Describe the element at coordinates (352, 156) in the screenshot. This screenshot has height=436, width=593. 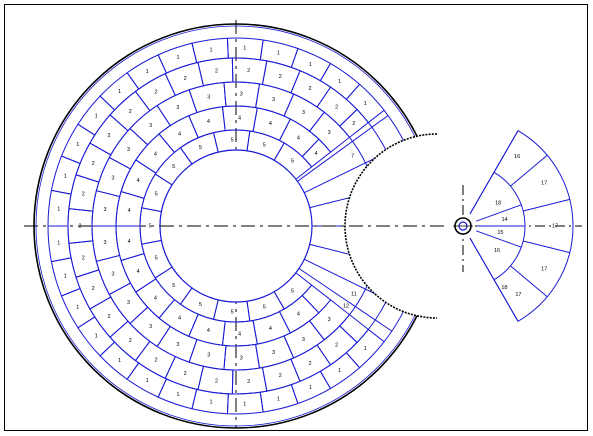
I see `cutout-block-label: 7` at that location.